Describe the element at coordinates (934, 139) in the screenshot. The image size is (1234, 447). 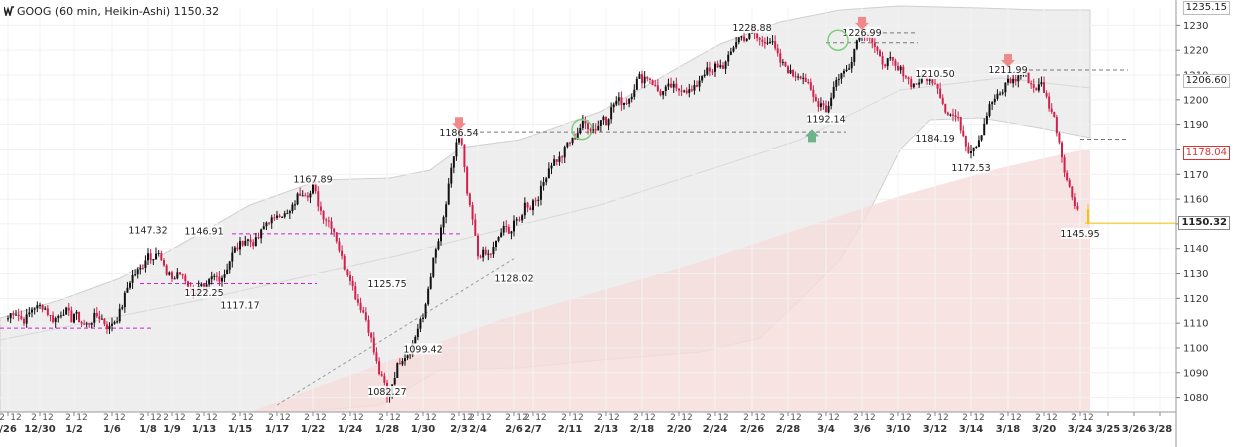
I see `price-label: 1184.19` at that location.